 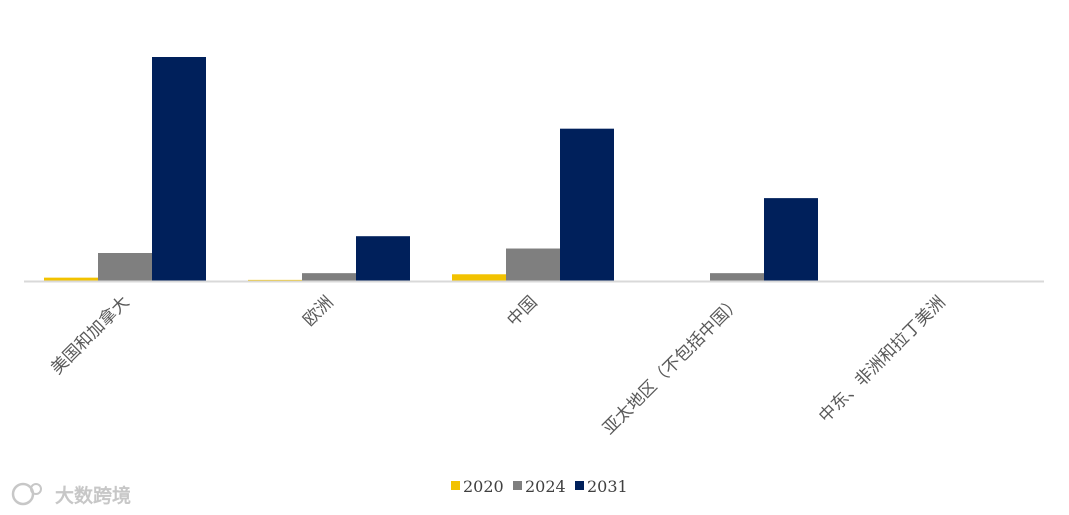 What do you see at coordinates (579, 485) in the screenshot?
I see `legend-swatch-2031` at bounding box center [579, 485].